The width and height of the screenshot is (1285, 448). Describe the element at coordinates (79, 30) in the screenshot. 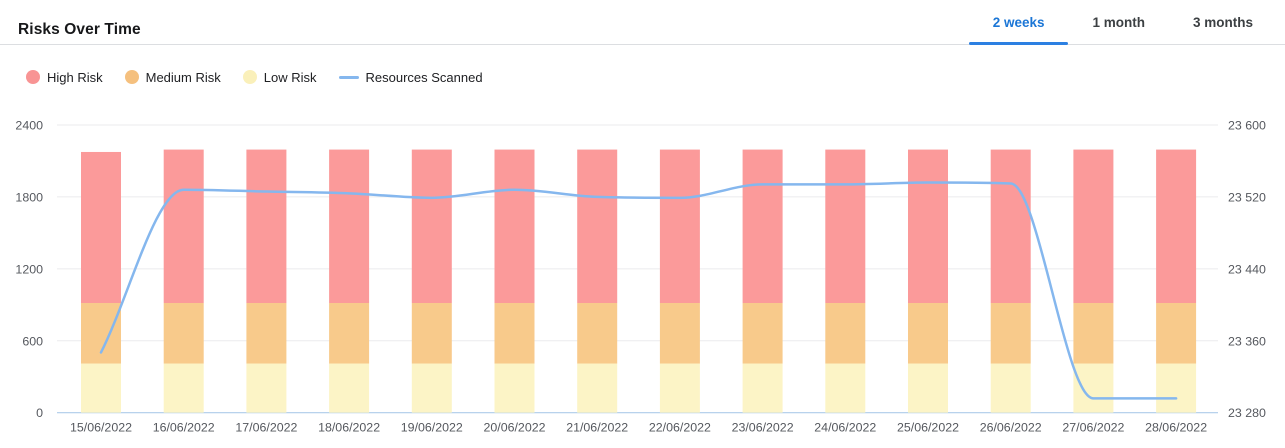

I see `page-title: Risks Over Time` at that location.